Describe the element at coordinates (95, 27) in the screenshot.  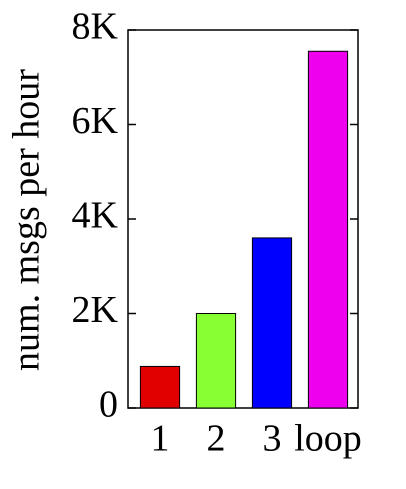
I see `y-tick-label: 8K` at that location.